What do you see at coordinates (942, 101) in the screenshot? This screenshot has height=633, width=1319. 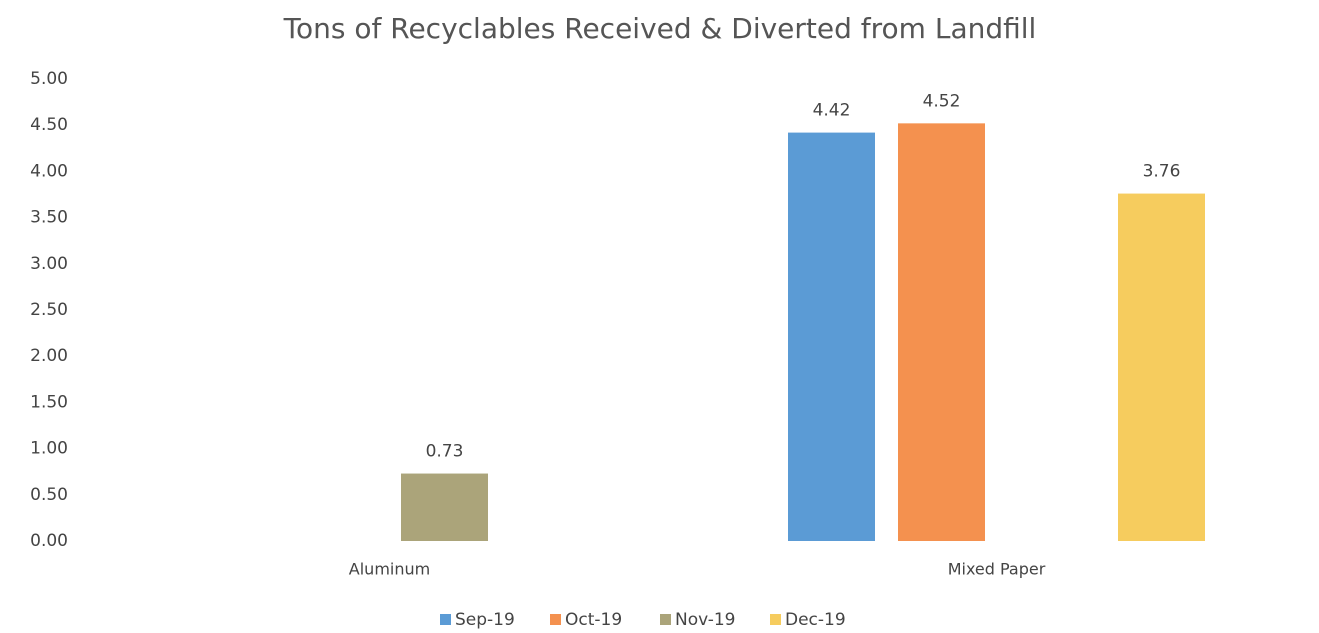 I see `data-label: 4.52` at bounding box center [942, 101].